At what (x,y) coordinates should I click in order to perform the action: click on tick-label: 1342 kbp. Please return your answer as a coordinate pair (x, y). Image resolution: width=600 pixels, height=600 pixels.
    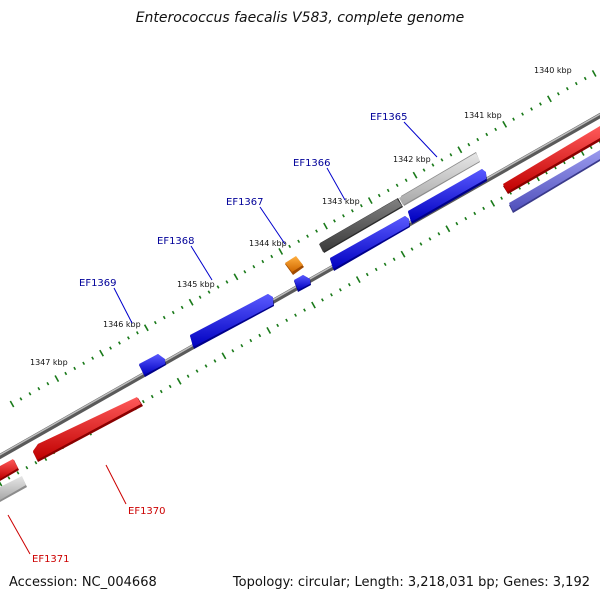
    Looking at the image, I should click on (412, 159).